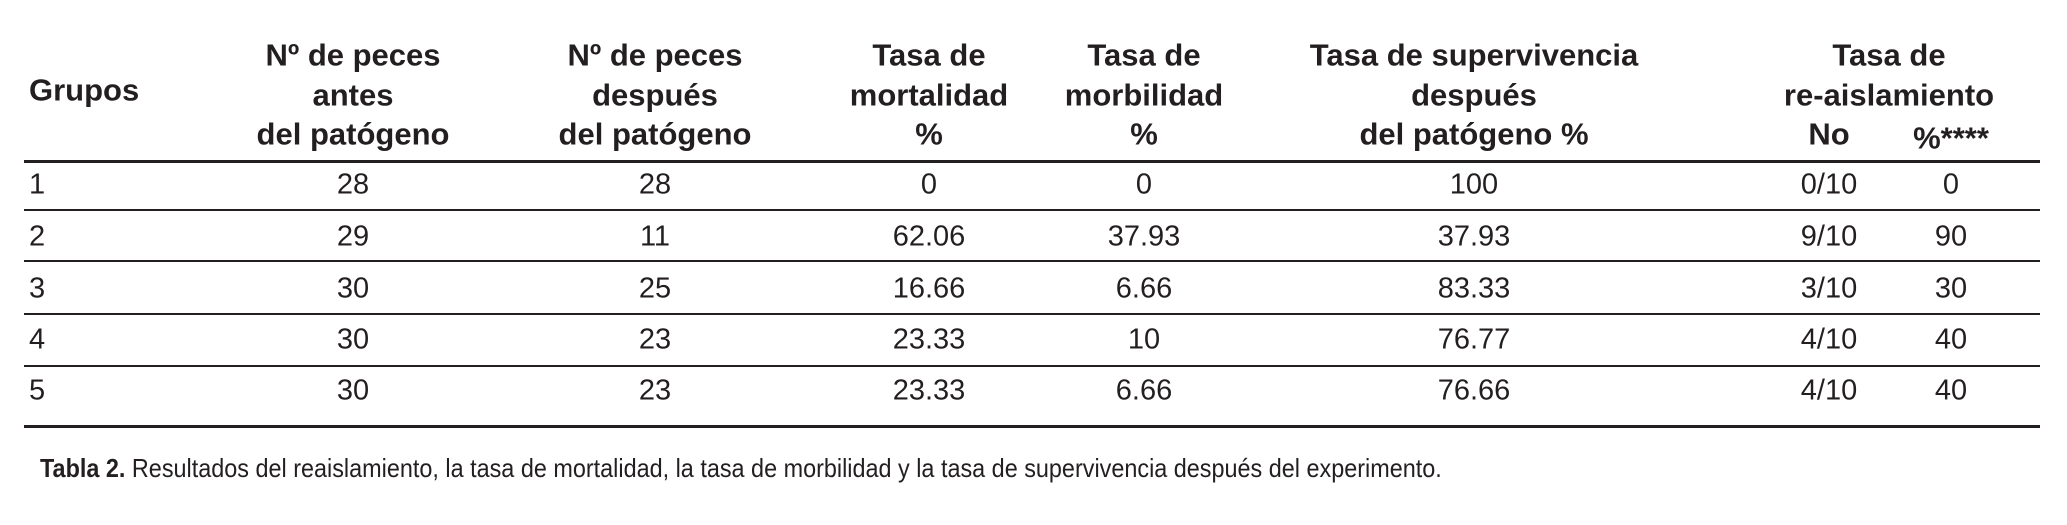 This screenshot has width=2067, height=525. I want to click on table-cell: 62.06, so click(929, 236).